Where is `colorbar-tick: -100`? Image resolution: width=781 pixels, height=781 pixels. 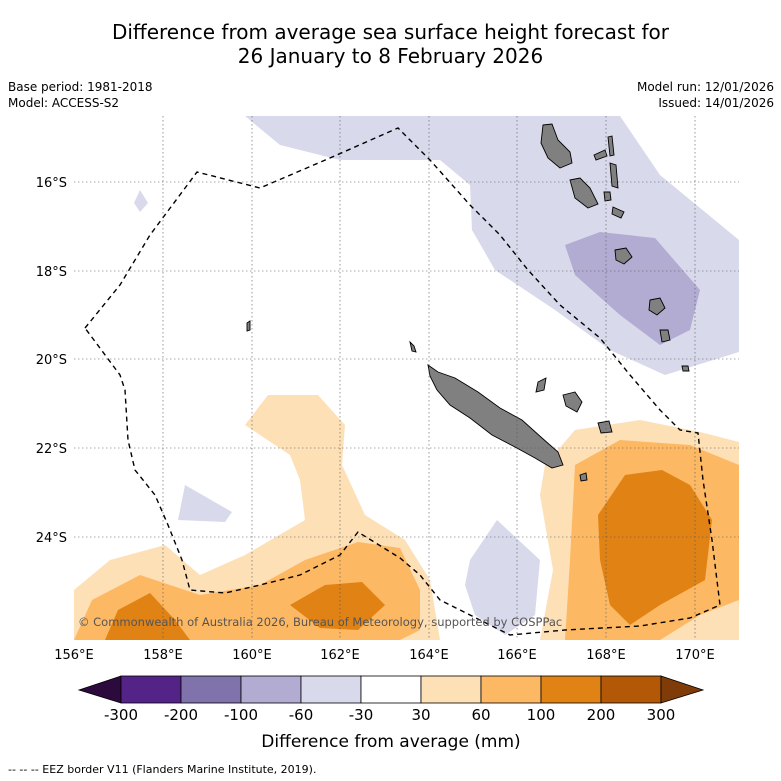
colorbar-tick: -100 is located at coordinates (241, 715).